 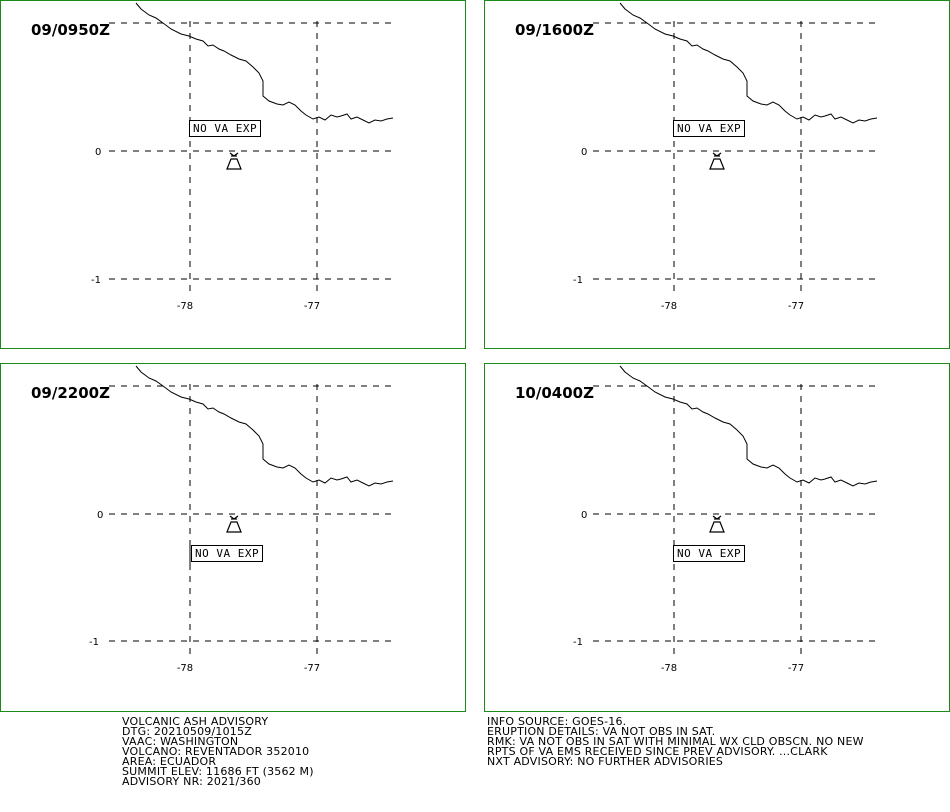 I want to click on advisory-line: VOLCANIC ASH ADVISORY, so click(x=195, y=721).